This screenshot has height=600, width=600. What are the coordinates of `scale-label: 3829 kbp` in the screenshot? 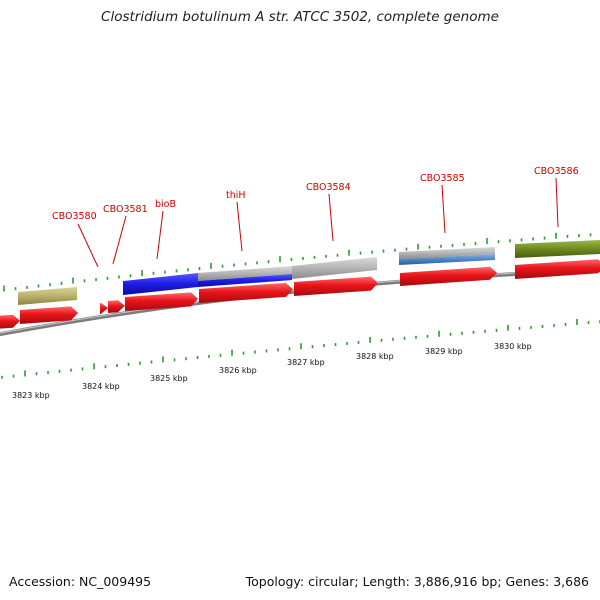 It's located at (444, 351).